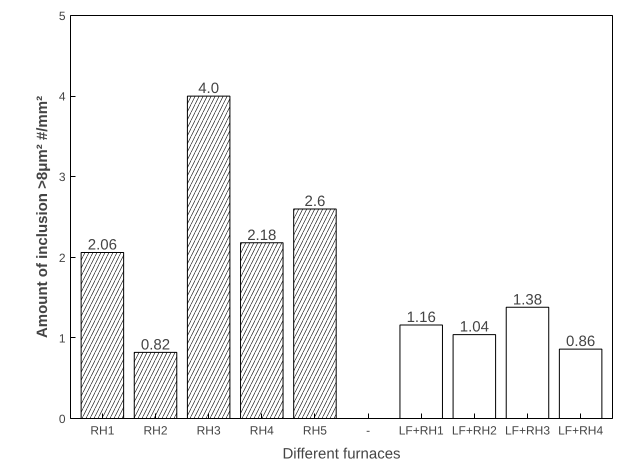  What do you see at coordinates (62, 419) in the screenshot?
I see `y-tick-label: 0` at bounding box center [62, 419].